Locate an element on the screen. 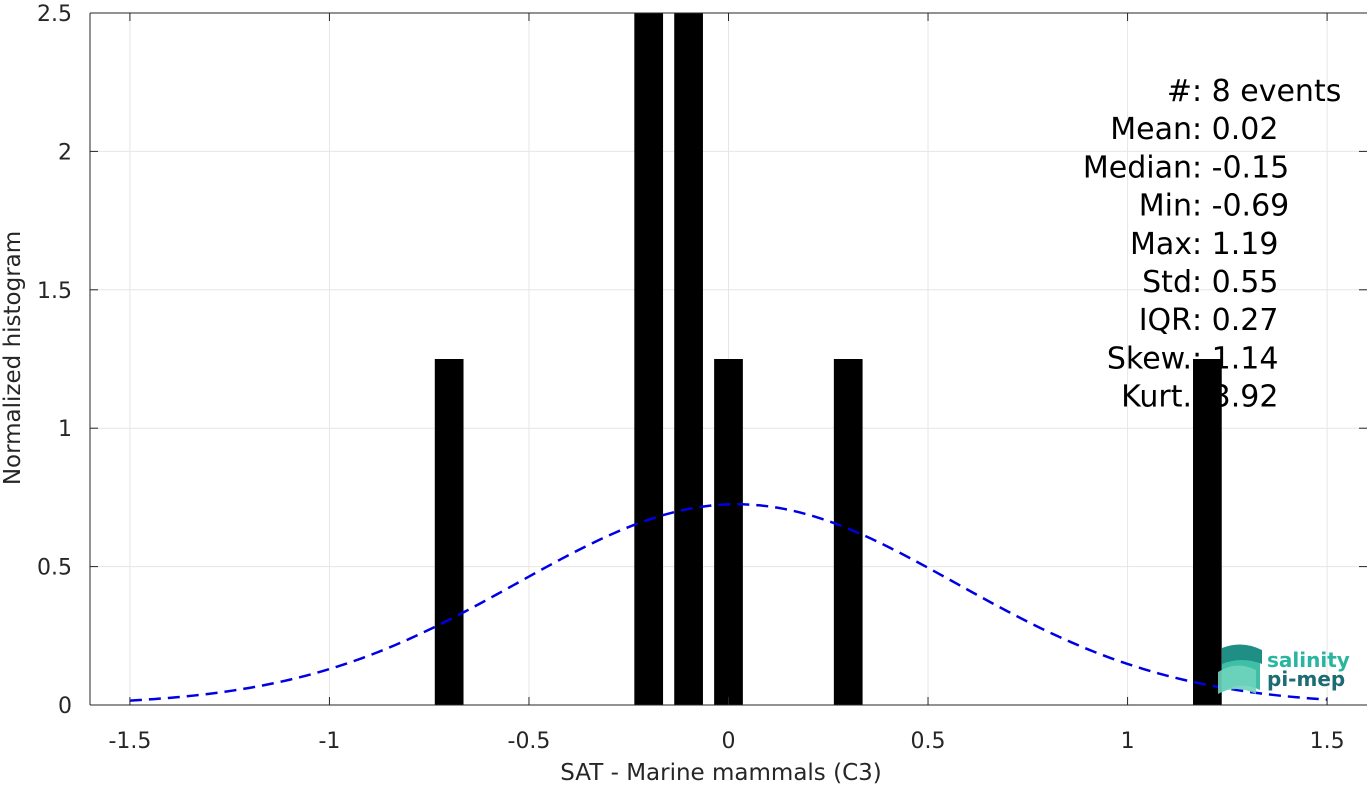 Image resolution: width=1367 pixels, height=785 pixels. stat-value: : 3.92 is located at coordinates (1235, 397).